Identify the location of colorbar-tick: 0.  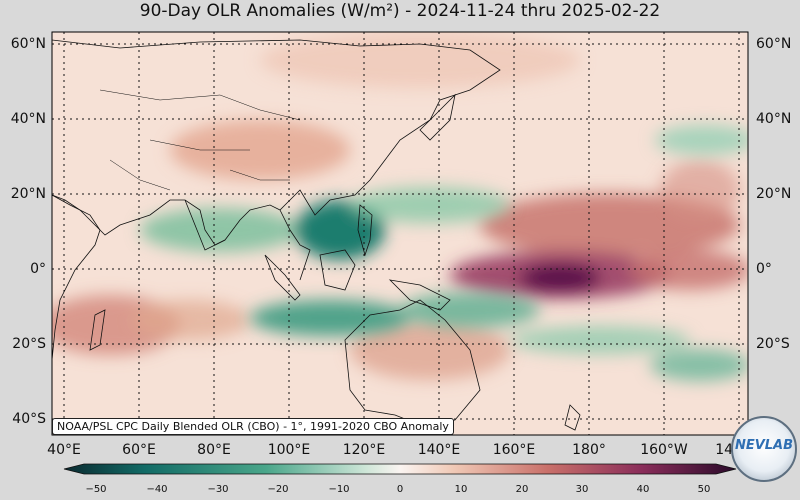
(400, 489).